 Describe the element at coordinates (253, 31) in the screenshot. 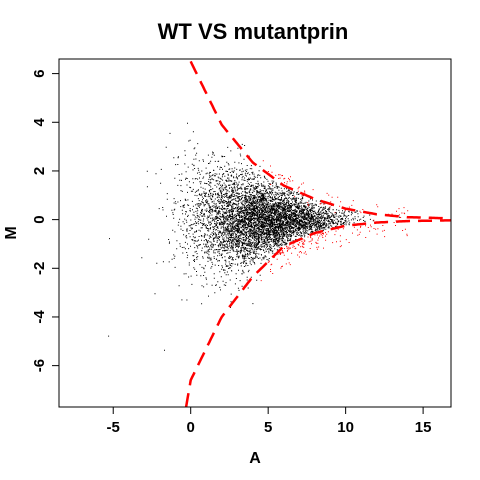

I see `chart-title: WT VS mutantprin` at that location.